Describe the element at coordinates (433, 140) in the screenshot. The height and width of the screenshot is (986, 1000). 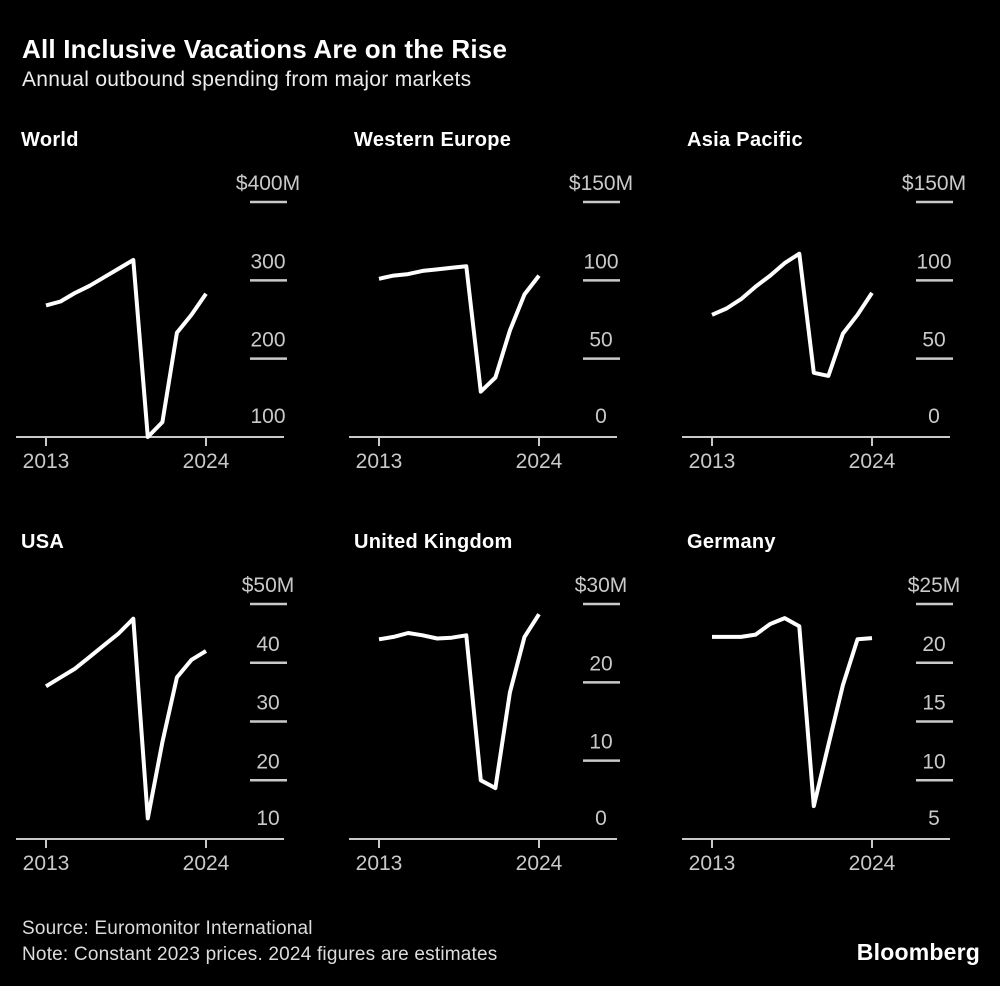
I see `panel-title-western-europe: Western Europe` at that location.